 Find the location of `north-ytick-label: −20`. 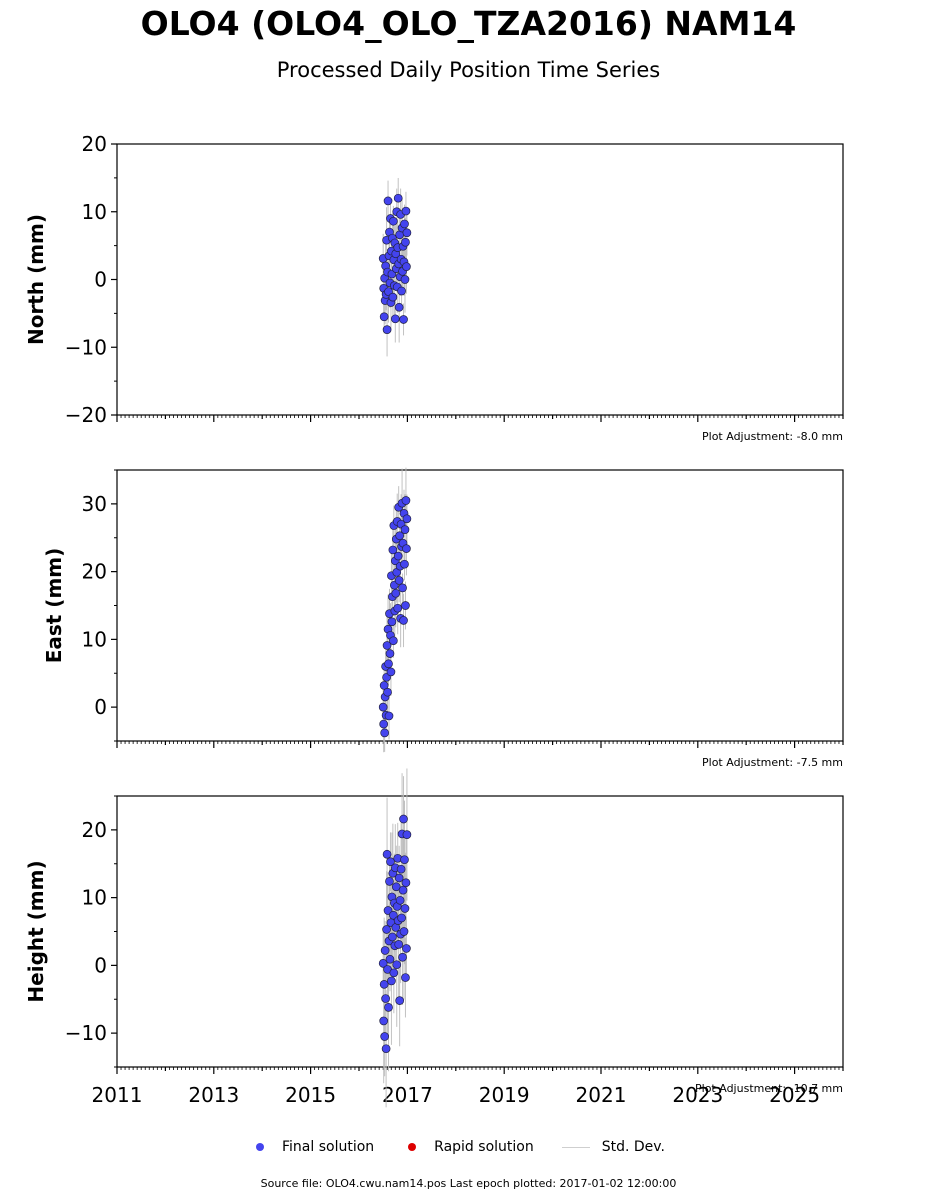

north-ytick-label: −20 is located at coordinates (86, 415).